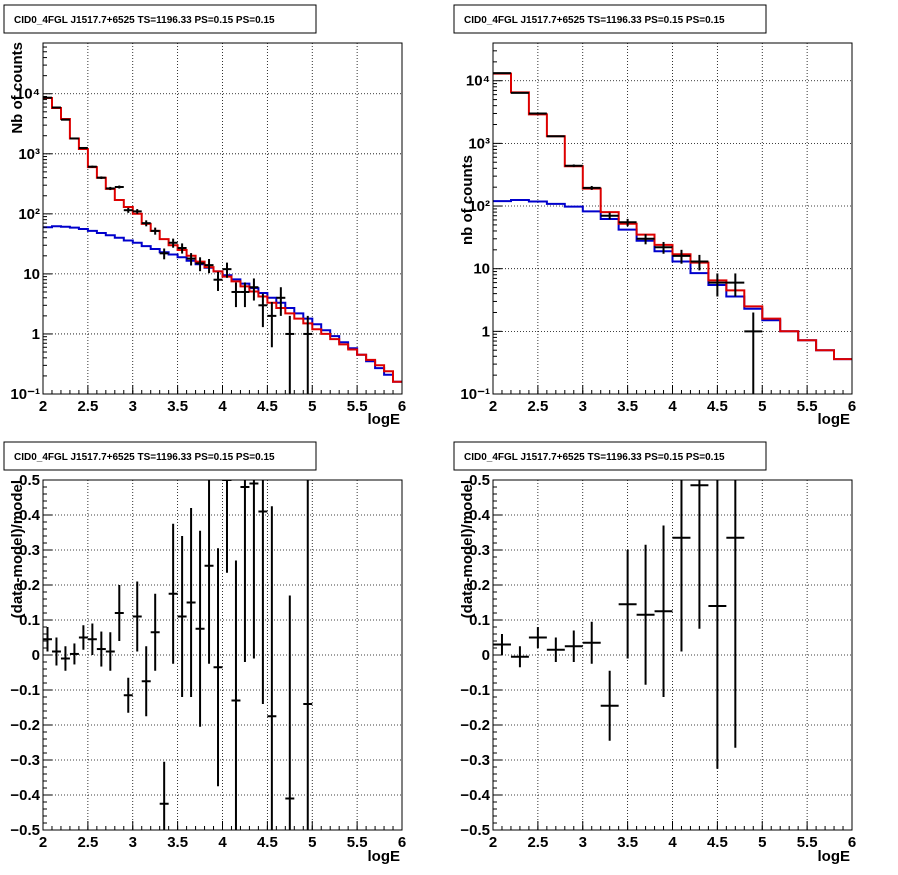  What do you see at coordinates (479, 480) in the screenshot?
I see `y-tick-label: 0.5` at bounding box center [479, 480].